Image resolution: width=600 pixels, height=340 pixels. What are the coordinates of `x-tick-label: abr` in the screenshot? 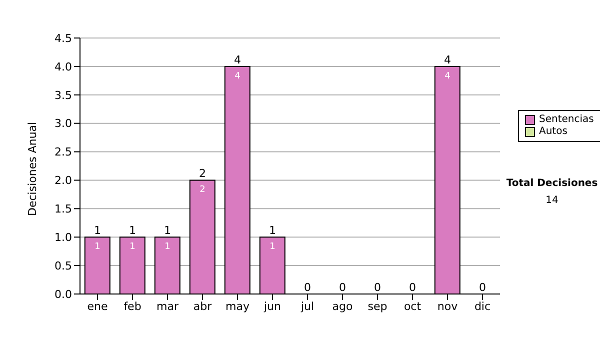 It's located at (202, 306).